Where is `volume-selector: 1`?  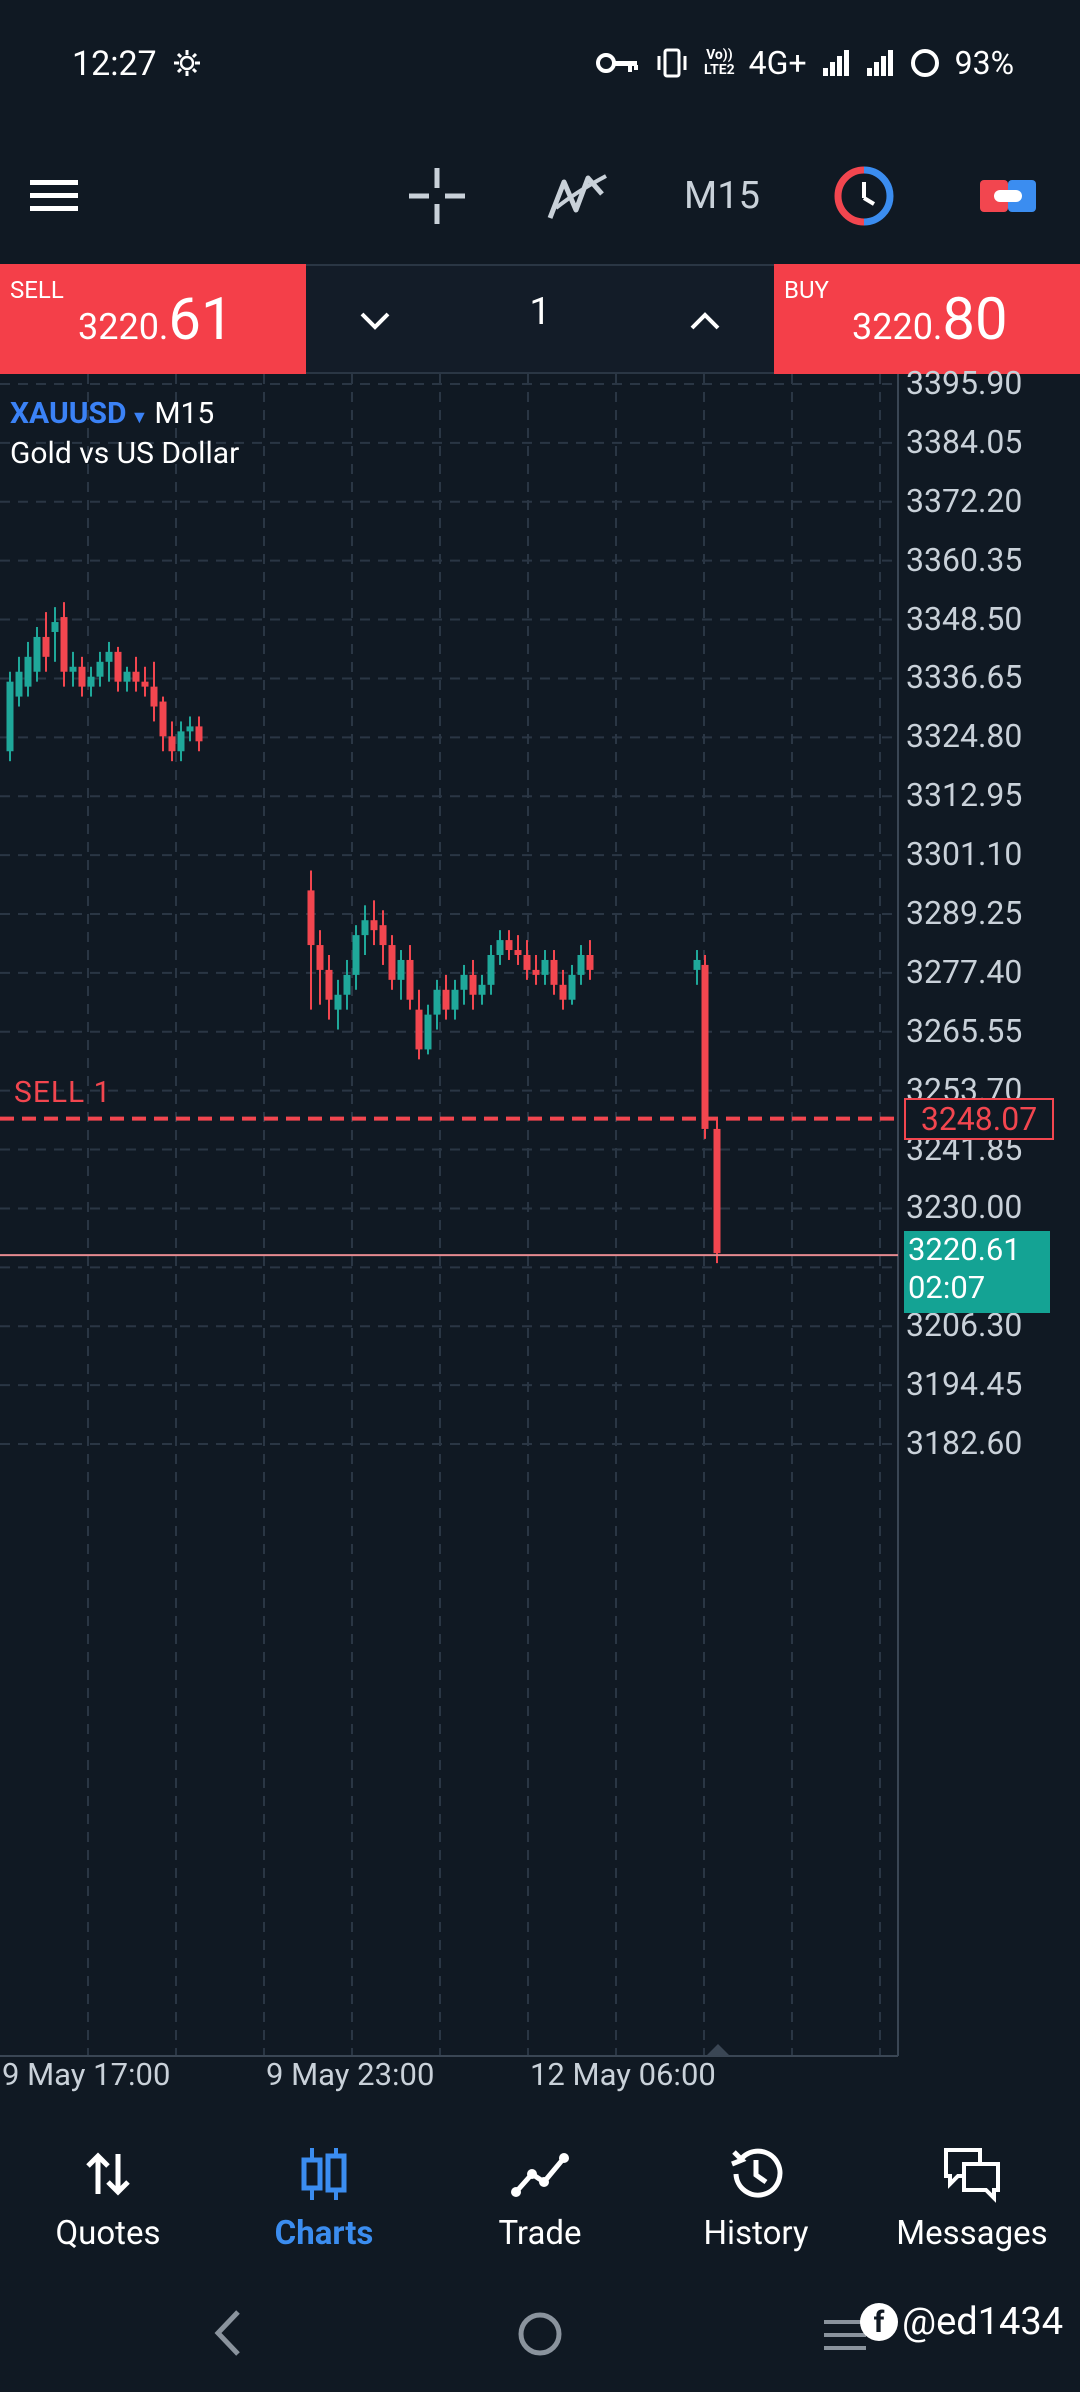 volume-selector: 1 is located at coordinates (540, 319).